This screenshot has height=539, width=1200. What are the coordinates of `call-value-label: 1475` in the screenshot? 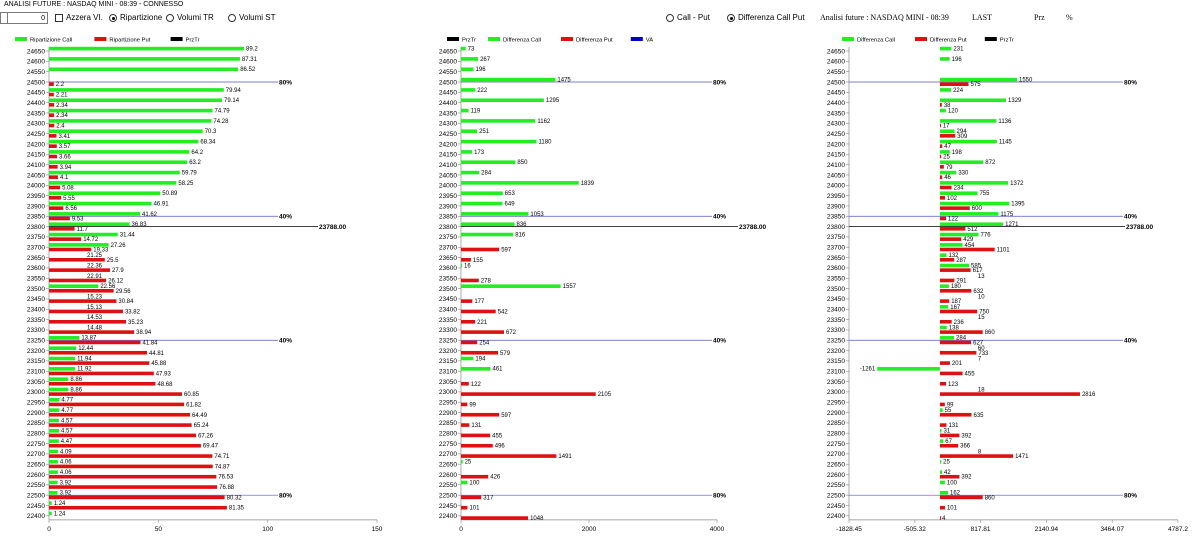 It's located at (564, 80).